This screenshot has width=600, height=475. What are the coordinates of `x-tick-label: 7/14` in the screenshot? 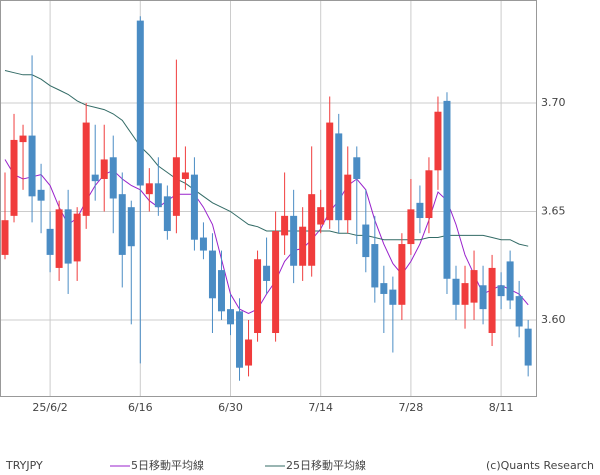 It's located at (320, 407).